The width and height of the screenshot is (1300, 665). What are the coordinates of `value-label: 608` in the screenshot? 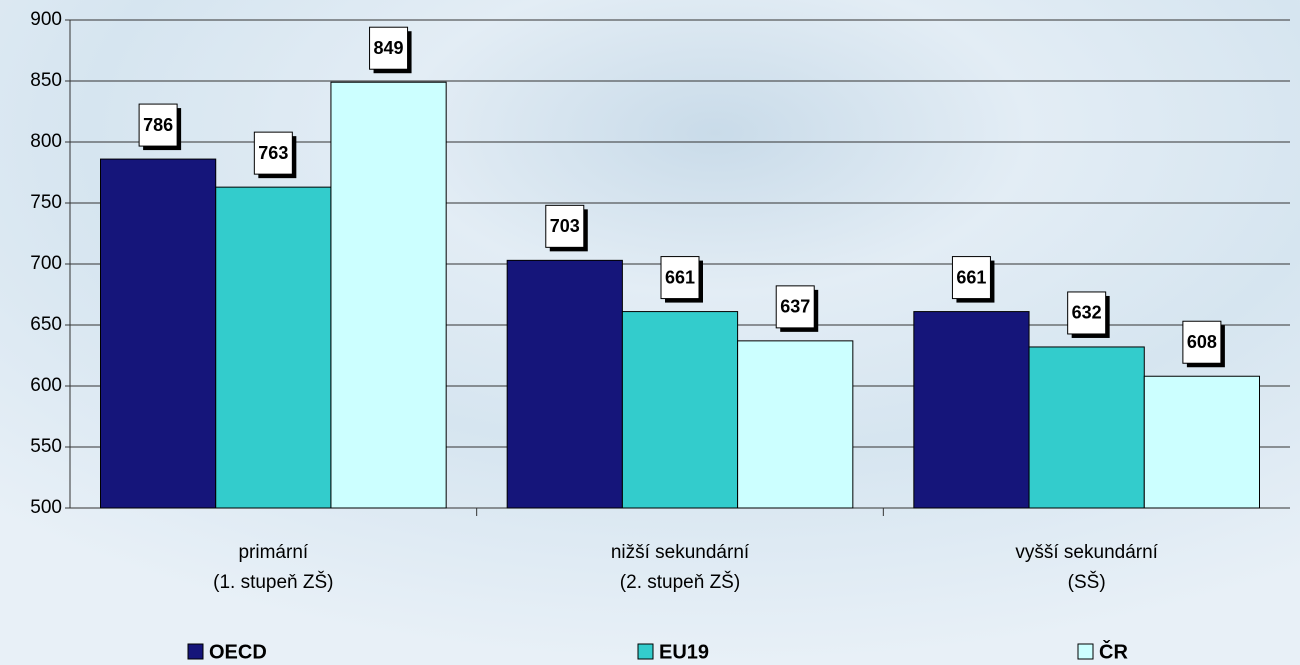 It's located at (1202, 342).